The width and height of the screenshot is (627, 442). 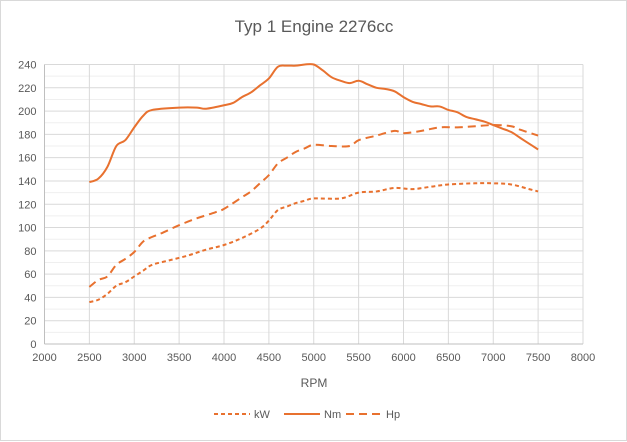 What do you see at coordinates (27, 112) in the screenshot?
I see `y-tick-label: 200` at bounding box center [27, 112].